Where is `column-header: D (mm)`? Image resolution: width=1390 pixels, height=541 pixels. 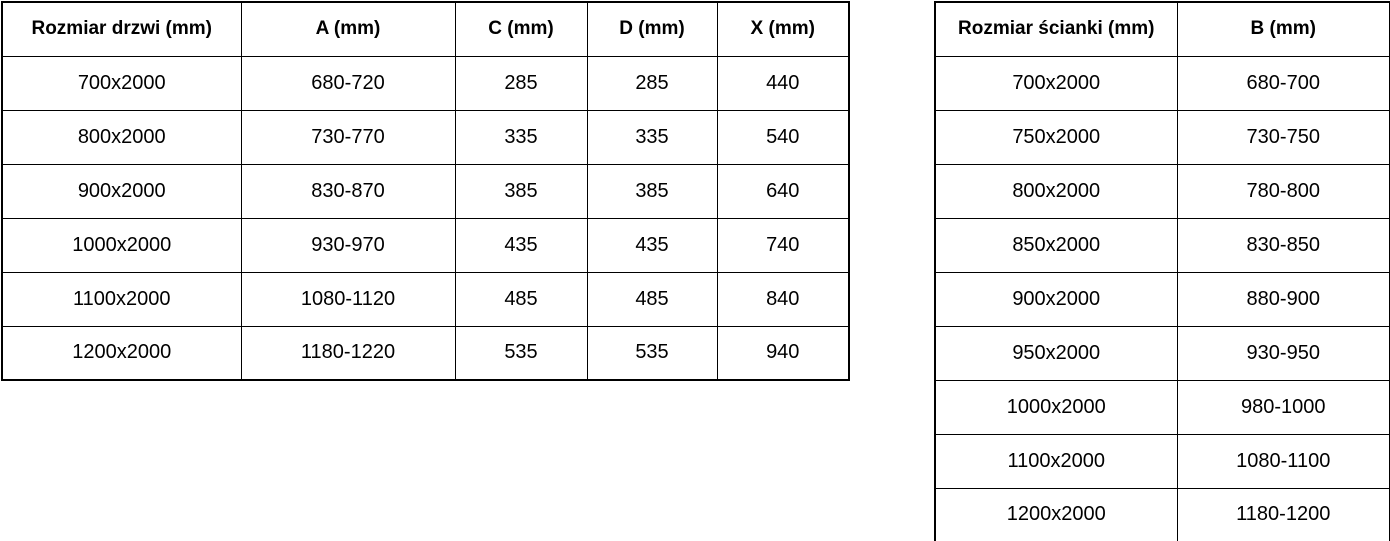 column-header: D (mm) is located at coordinates (652, 29).